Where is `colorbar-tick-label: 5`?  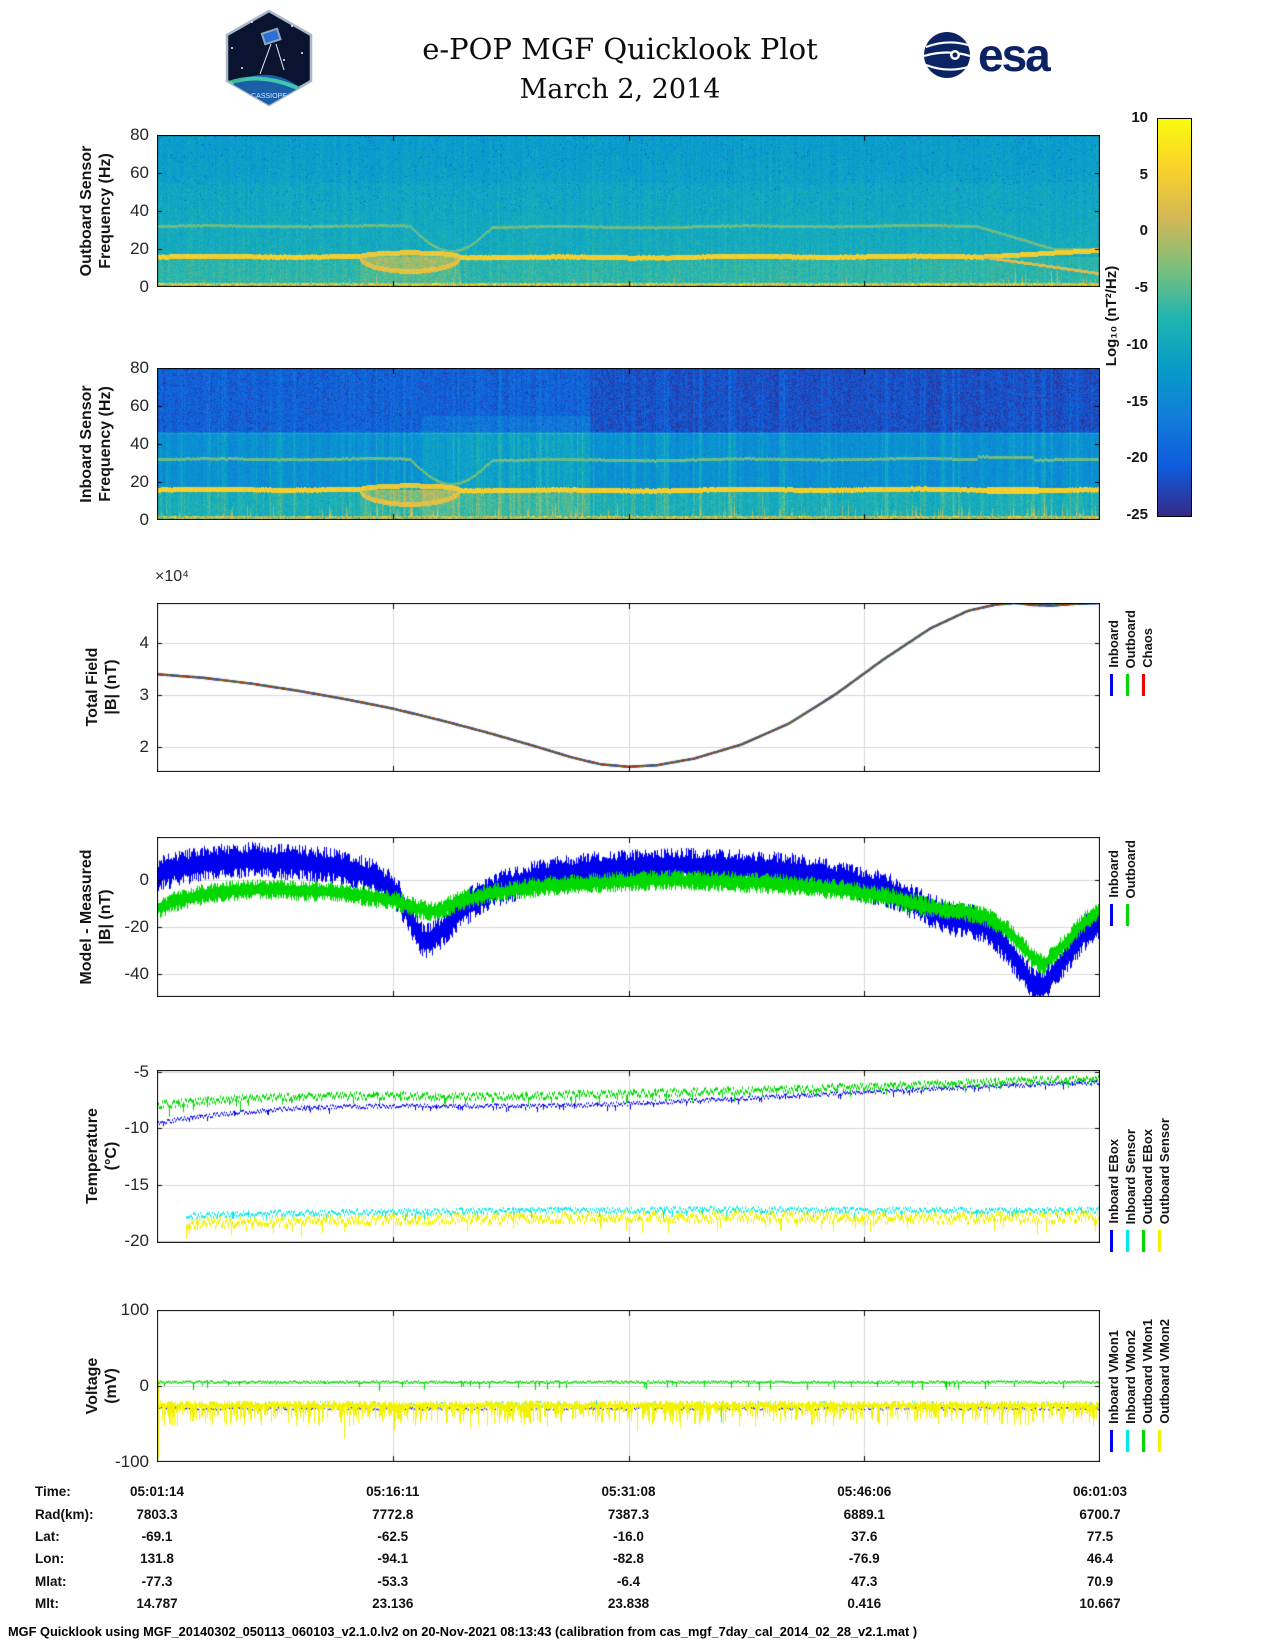 colorbar-tick-label: 5 is located at coordinates (1143, 174).